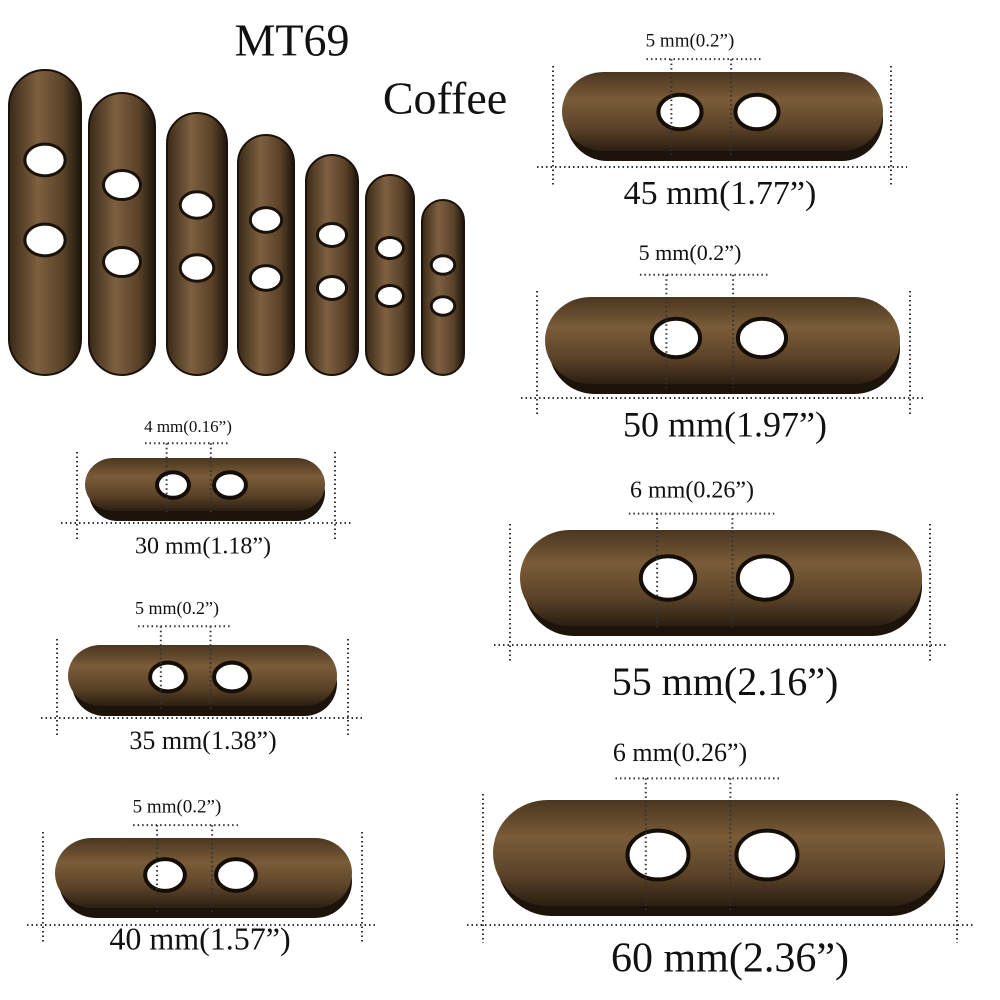 This screenshot has height=1000, width=1000. Describe the element at coordinates (730, 959) in the screenshot. I see `length-label: 60 mm(2.36”)` at that location.